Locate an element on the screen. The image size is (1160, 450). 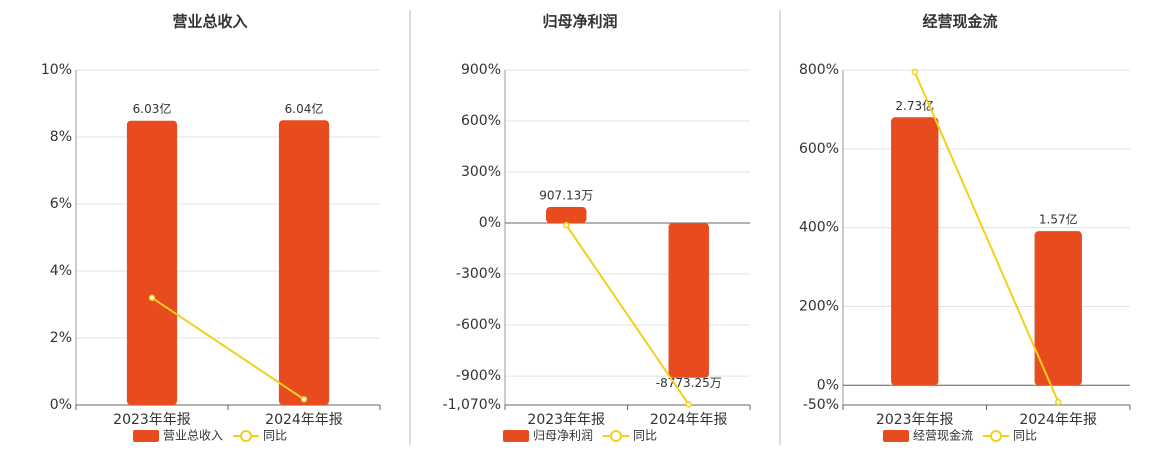
y-tick-label: 6% is located at coordinates (61, 204).